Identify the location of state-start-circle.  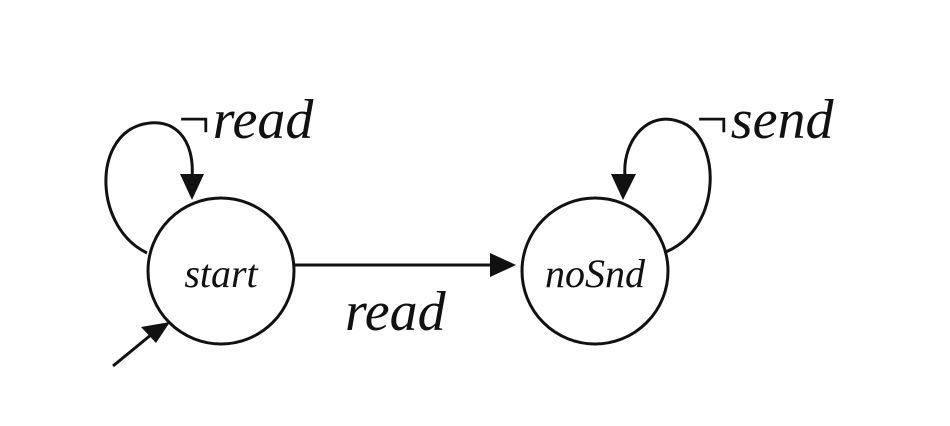
(221, 271).